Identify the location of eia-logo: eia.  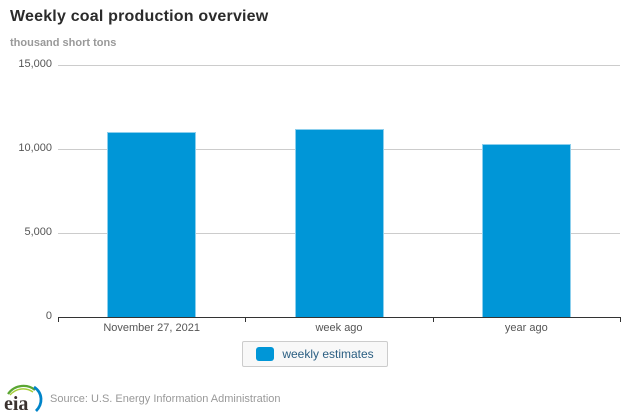
(23, 399).